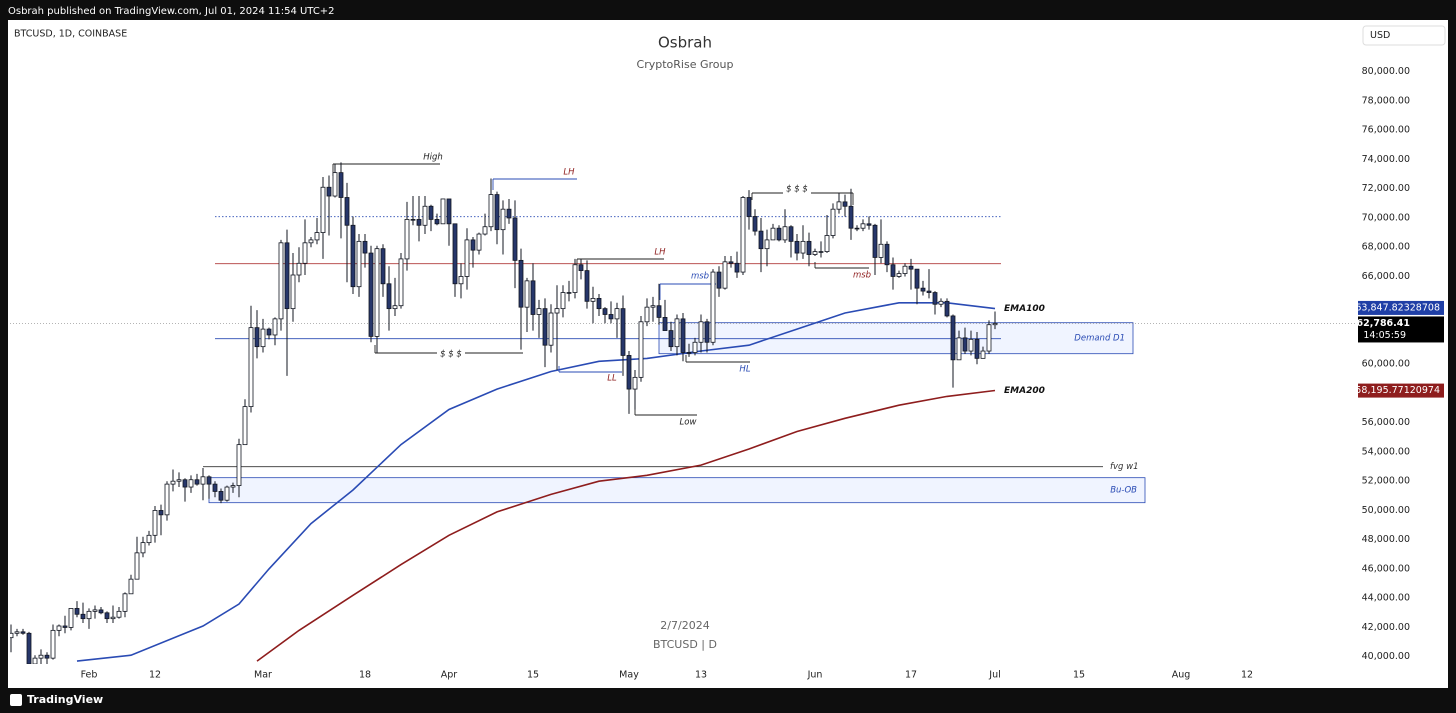 The width and height of the screenshot is (1456, 713). What do you see at coordinates (1386, 656) in the screenshot?
I see `y-tick-label: 40,000.00` at bounding box center [1386, 656].